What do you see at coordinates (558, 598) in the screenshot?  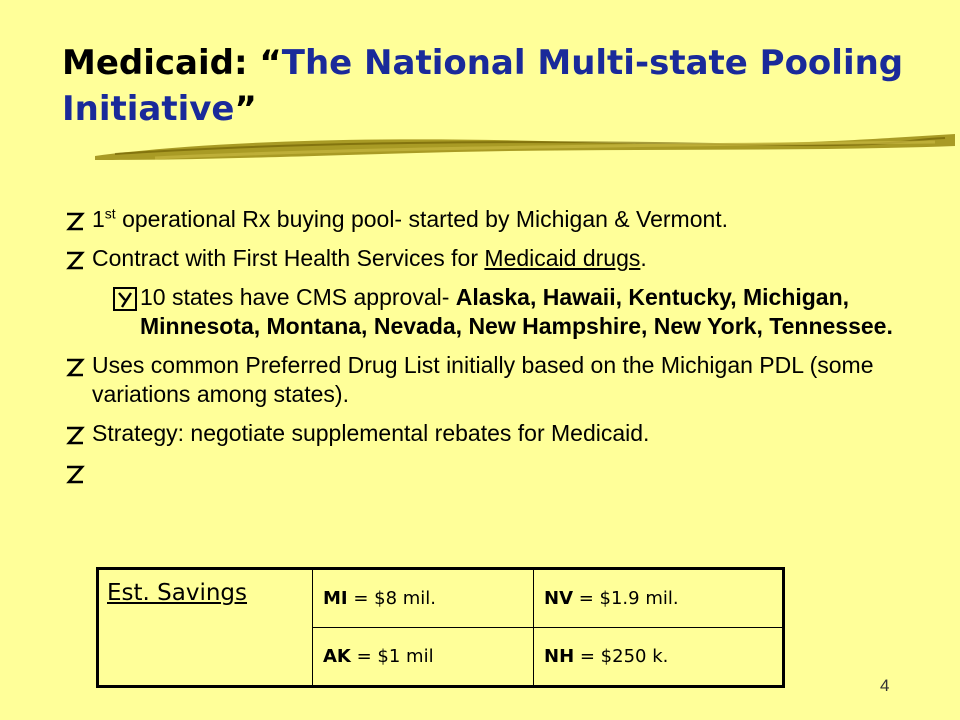 I see `state-code: NV` at bounding box center [558, 598].